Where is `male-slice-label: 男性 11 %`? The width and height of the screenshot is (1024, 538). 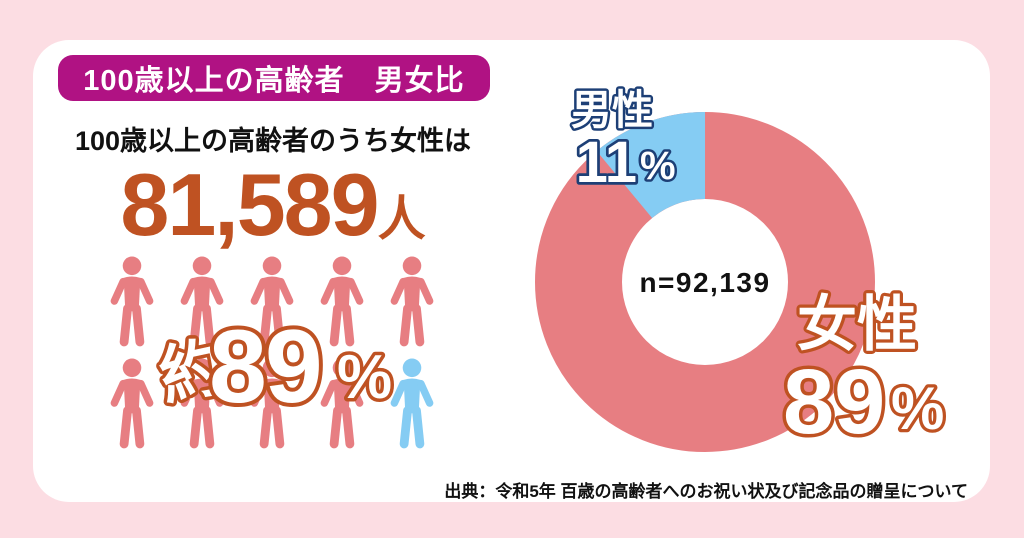 male-slice-label: 男性 11 % is located at coordinates (624, 141).